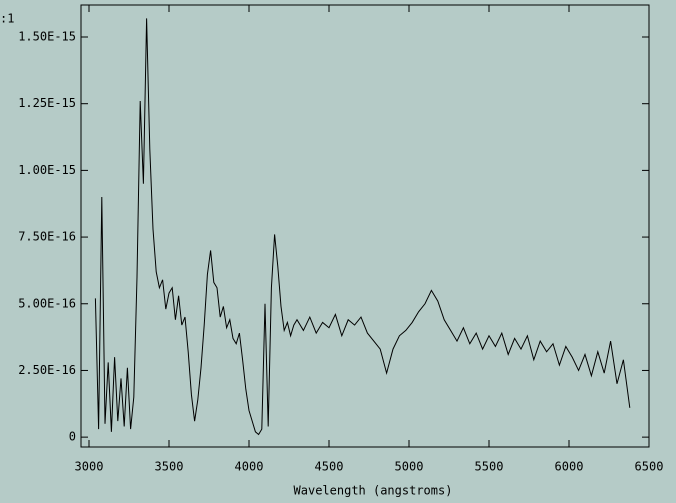 This screenshot has width=676, height=503. What do you see at coordinates (409, 467) in the screenshot?
I see `x-tick-label: 5000` at bounding box center [409, 467].